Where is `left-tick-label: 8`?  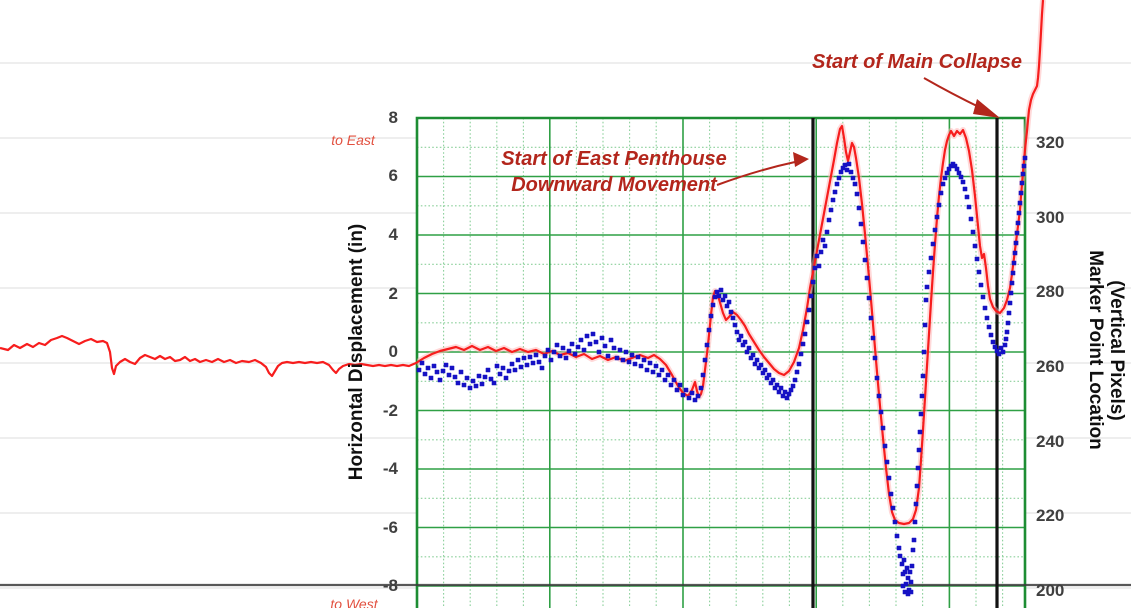
left-tick-label: 8 is located at coordinates (393, 117).